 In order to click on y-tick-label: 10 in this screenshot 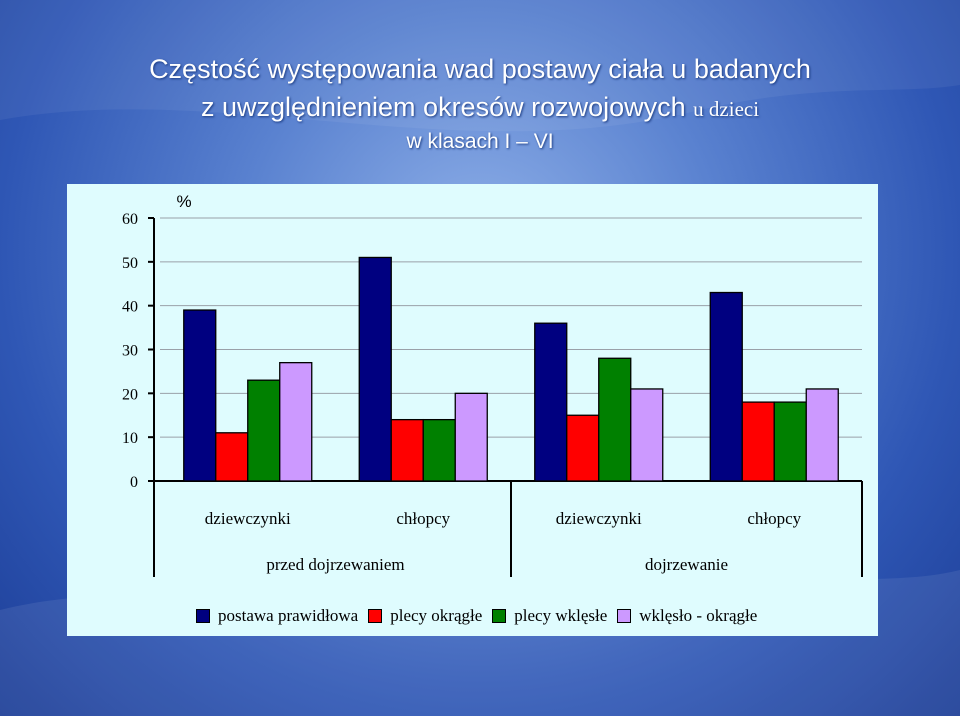, I will do `click(130, 438)`.